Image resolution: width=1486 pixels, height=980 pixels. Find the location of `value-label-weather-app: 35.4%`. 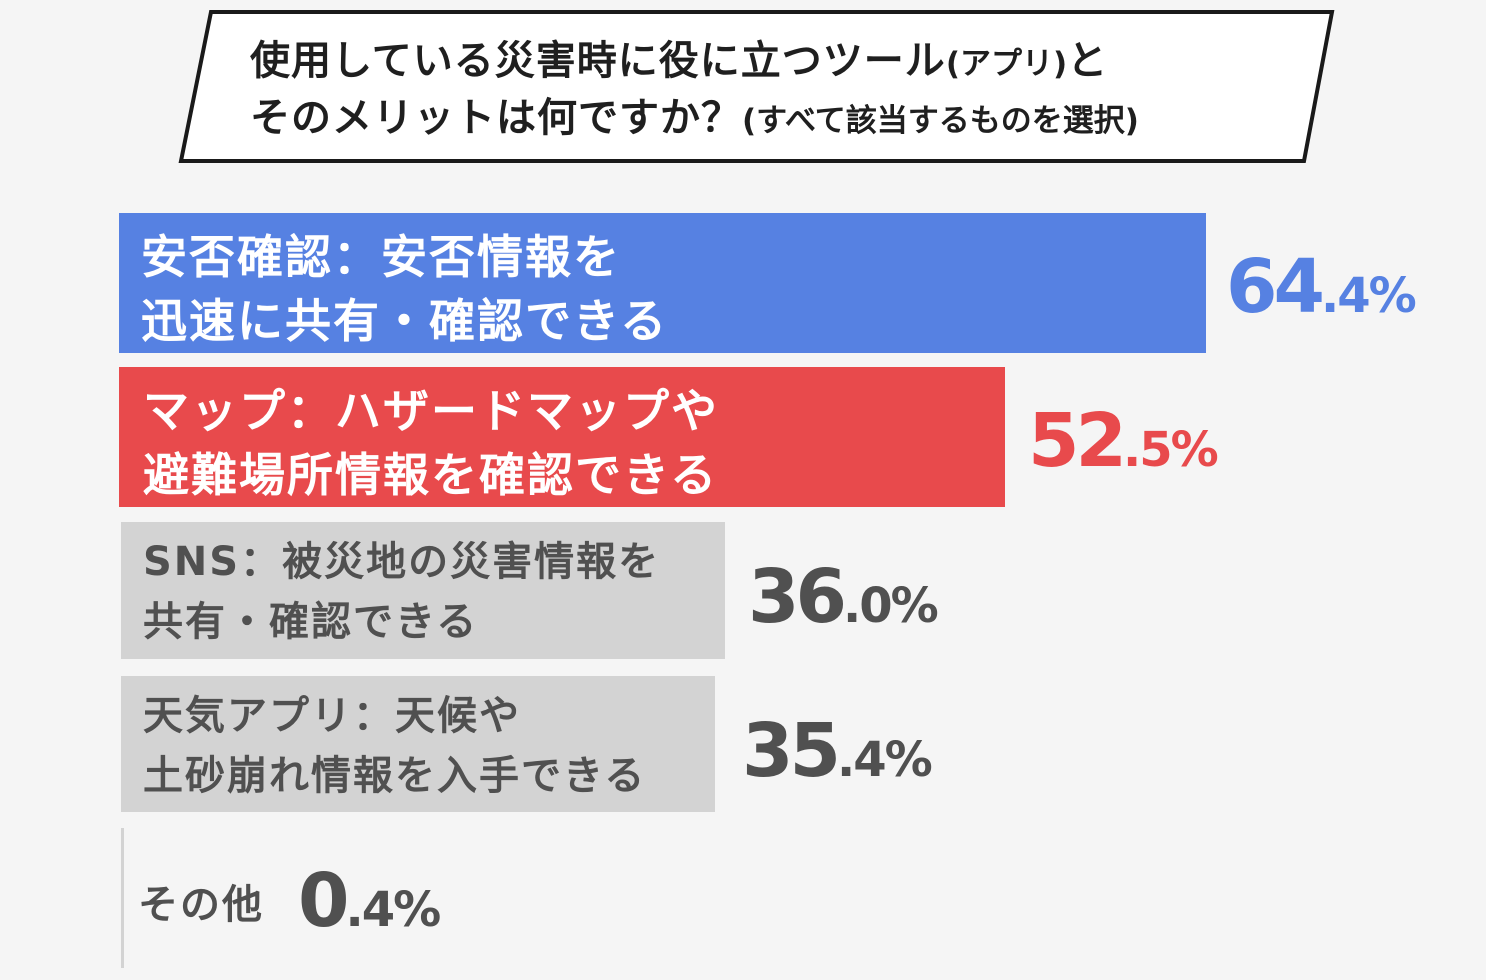

value-label-weather-app: 35.4% is located at coordinates (837, 751).